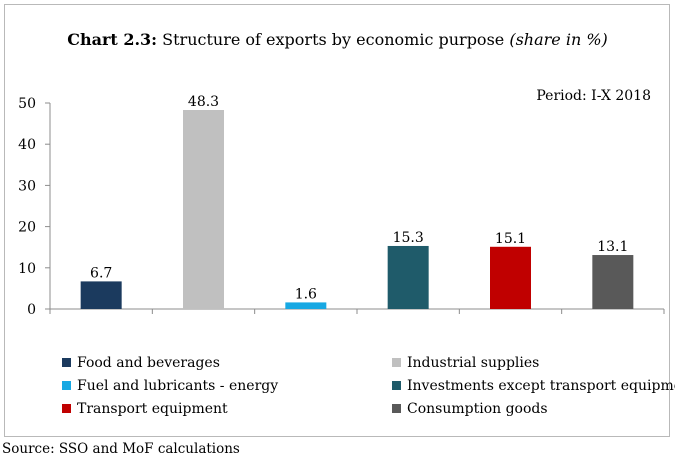 This screenshot has height=459, width=675. What do you see at coordinates (112, 39) in the screenshot?
I see `chart-title-prefix: Chart 2.3:` at bounding box center [112, 39].